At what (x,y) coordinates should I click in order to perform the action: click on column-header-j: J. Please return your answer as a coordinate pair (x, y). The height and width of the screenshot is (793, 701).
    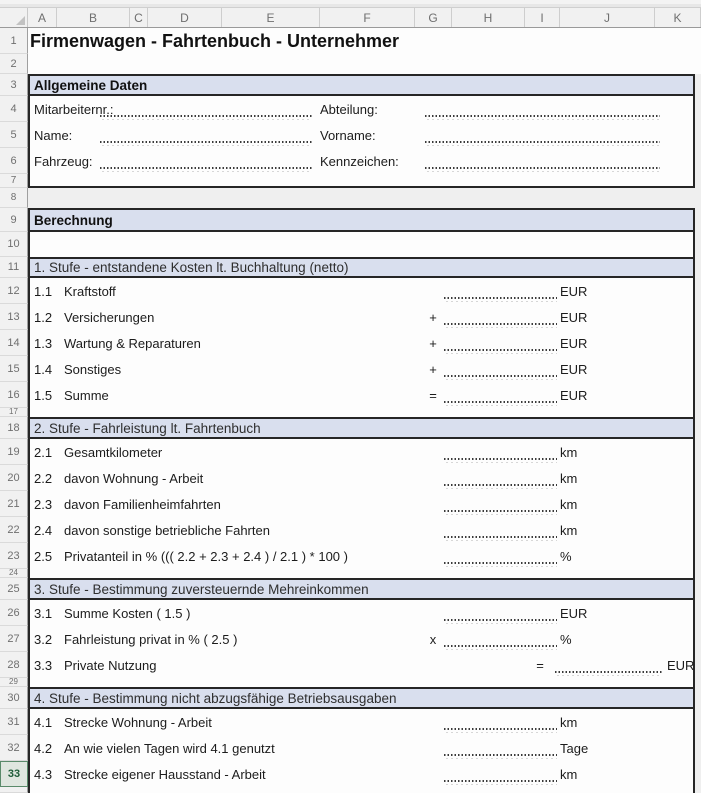
    Looking at the image, I should click on (607, 17).